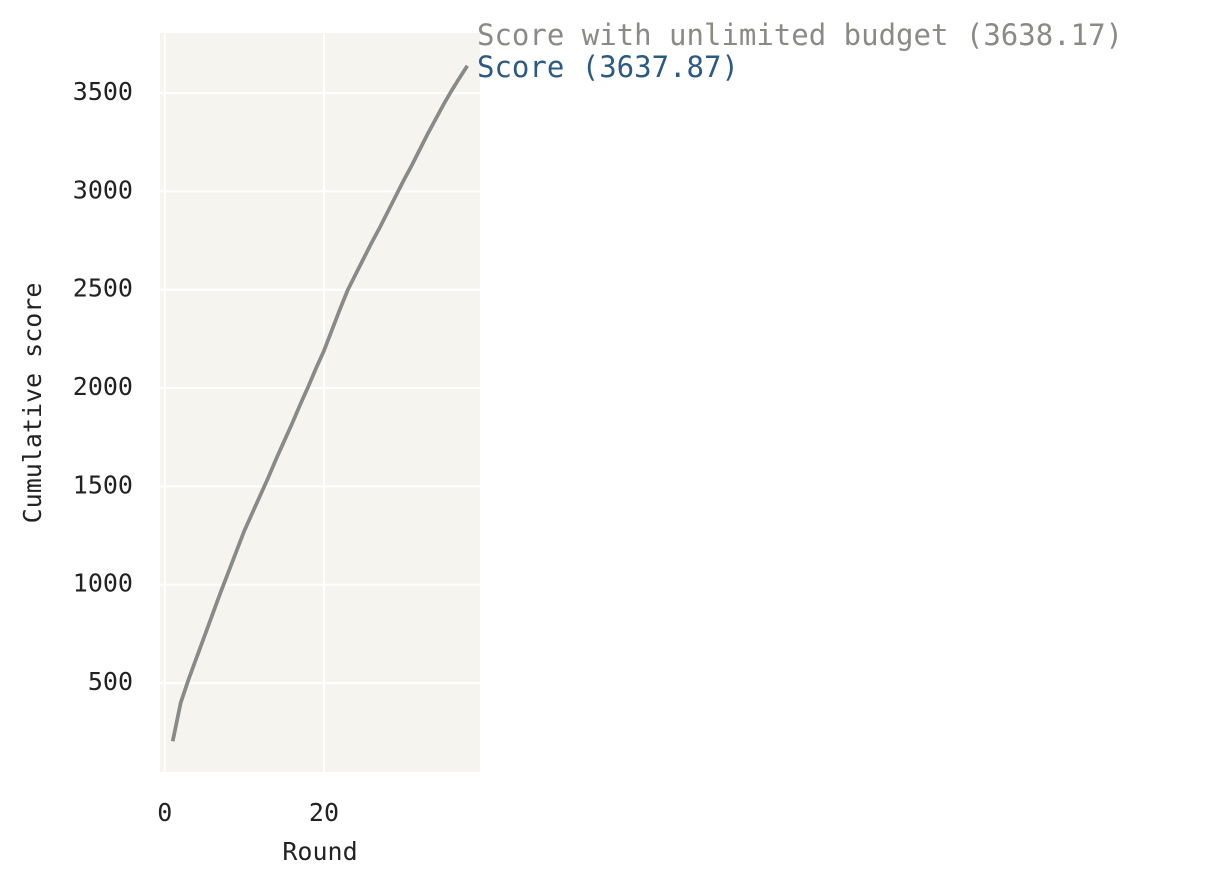  Describe the element at coordinates (32, 403) in the screenshot. I see `y-axis-label: Cumulative score` at that location.